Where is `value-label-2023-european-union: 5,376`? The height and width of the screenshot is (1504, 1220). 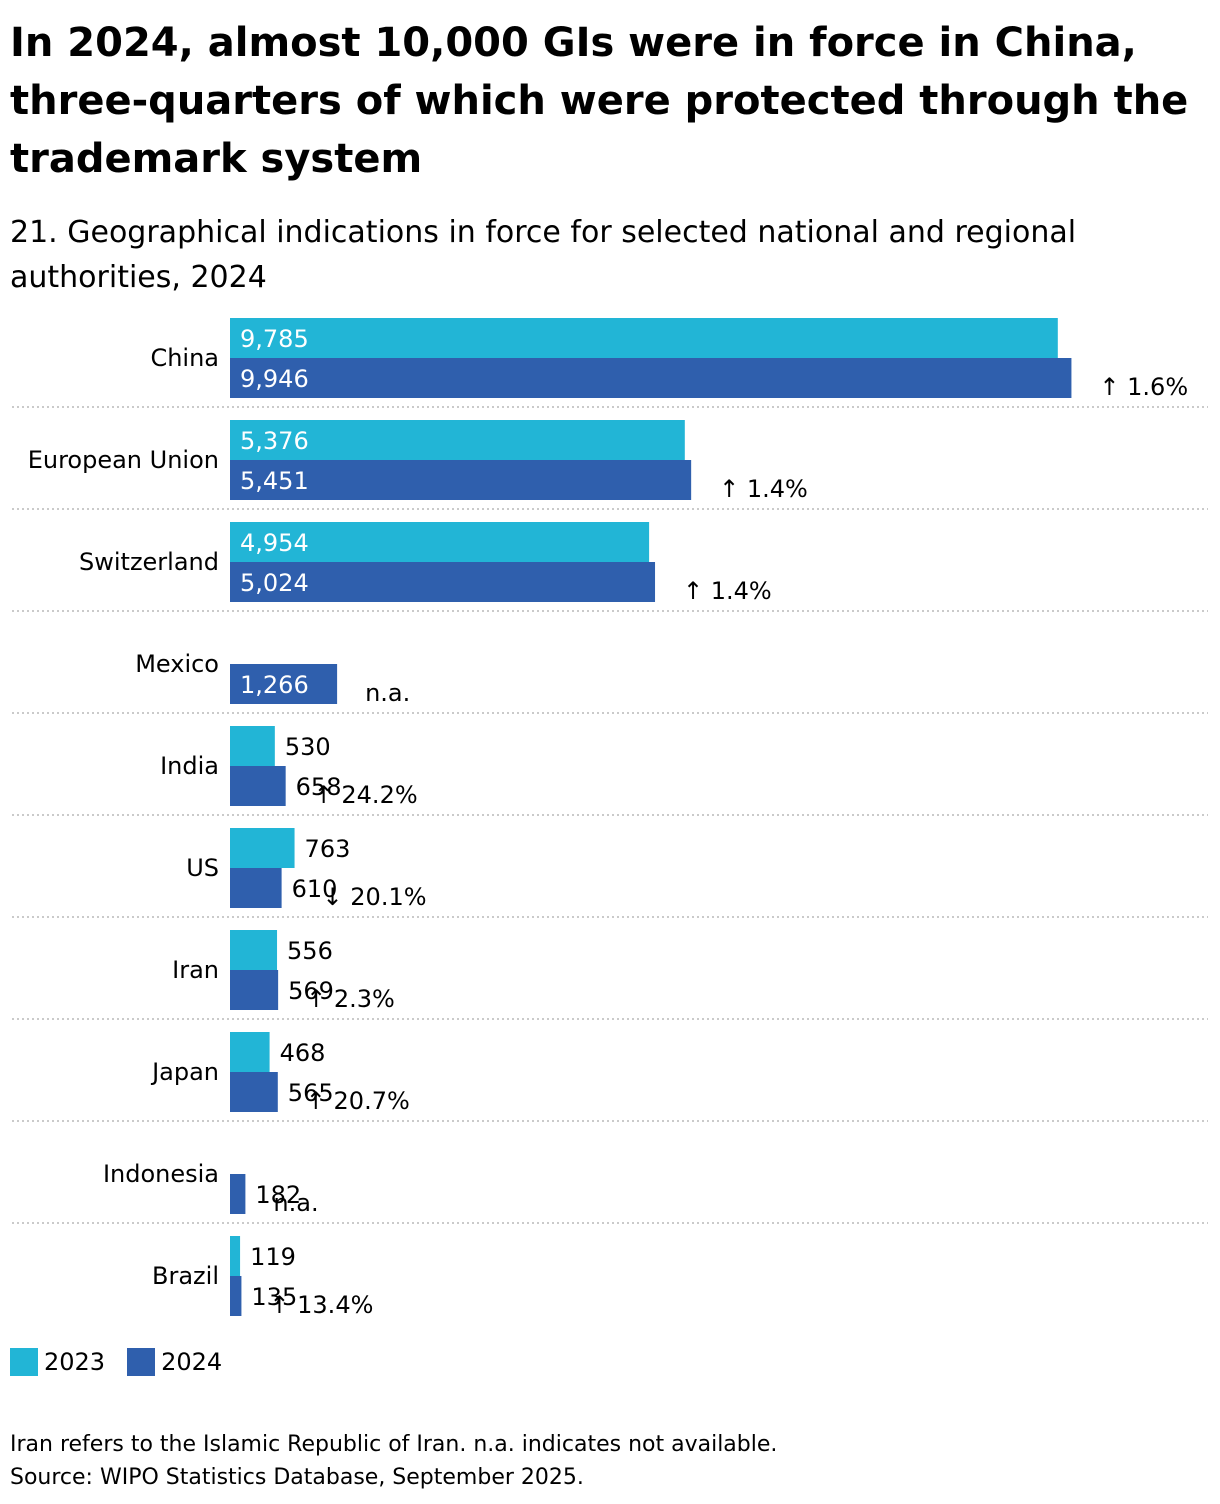
value-label-2023-european-union: 5,376 is located at coordinates (274, 441).